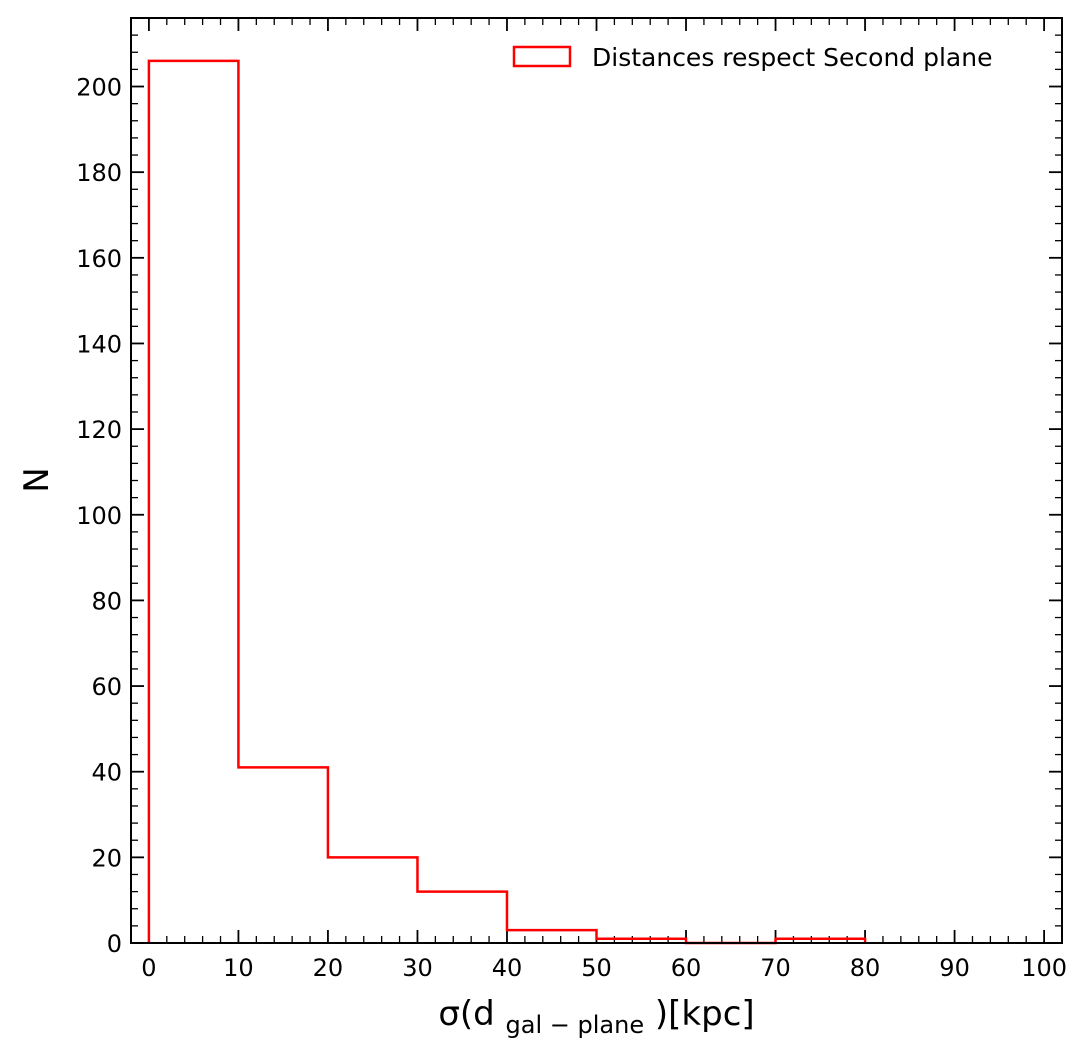 This screenshot has width=1090, height=1059. What do you see at coordinates (114, 944) in the screenshot?
I see `y-tick-label: 0` at bounding box center [114, 944].